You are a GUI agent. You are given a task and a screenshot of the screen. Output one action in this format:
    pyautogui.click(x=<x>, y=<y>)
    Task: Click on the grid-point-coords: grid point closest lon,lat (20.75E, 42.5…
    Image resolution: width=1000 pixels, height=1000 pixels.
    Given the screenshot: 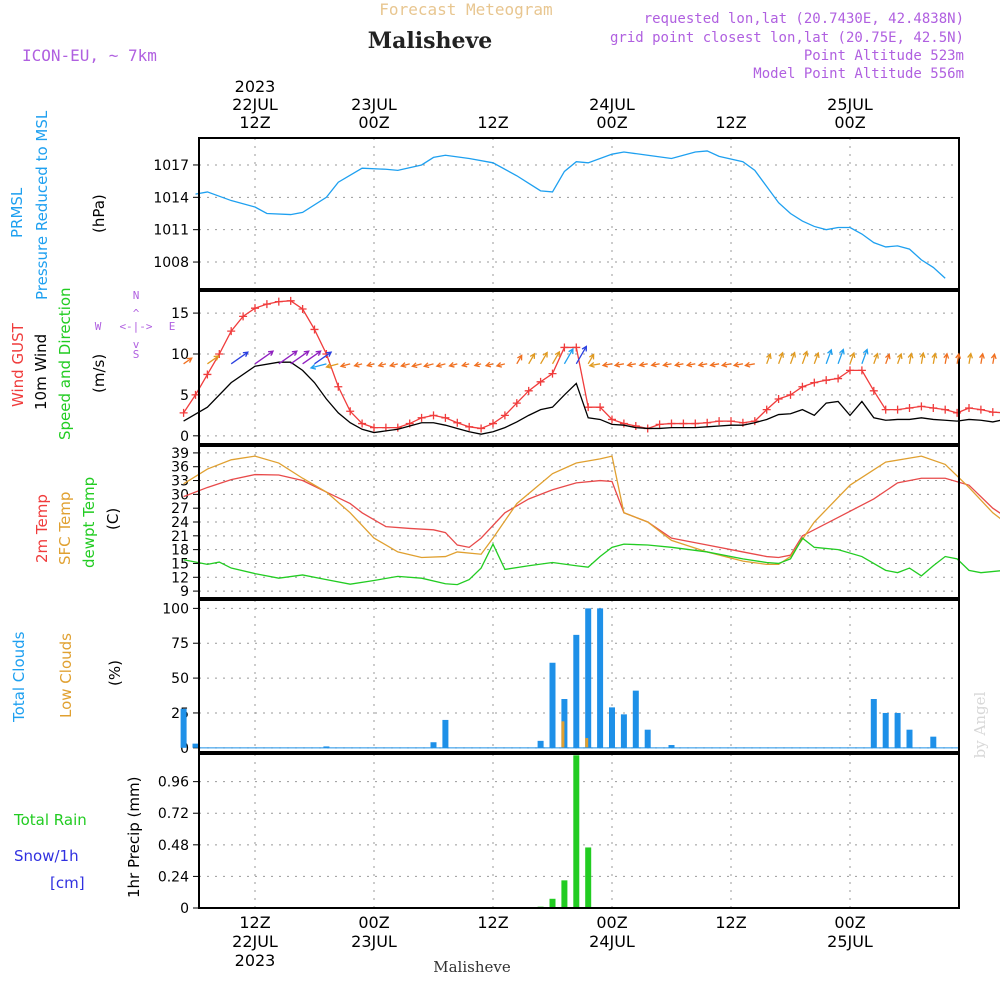 What is the action you would take?
    pyautogui.click(x=787, y=38)
    